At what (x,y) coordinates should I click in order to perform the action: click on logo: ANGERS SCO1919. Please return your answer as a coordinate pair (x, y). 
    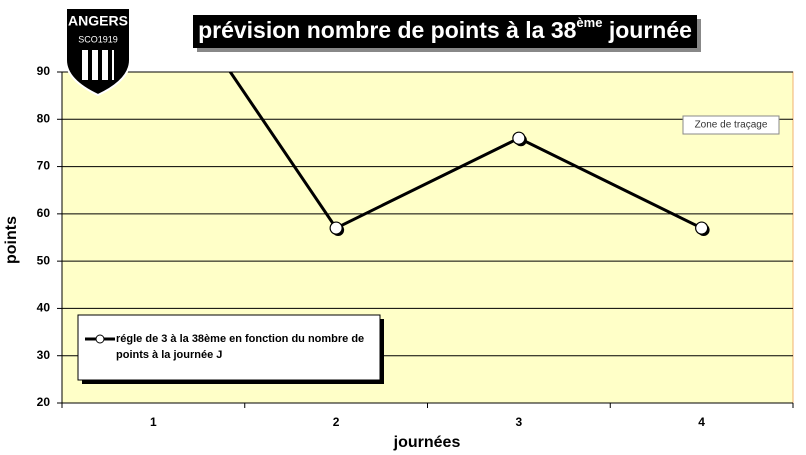
    Looking at the image, I should click on (98, 52).